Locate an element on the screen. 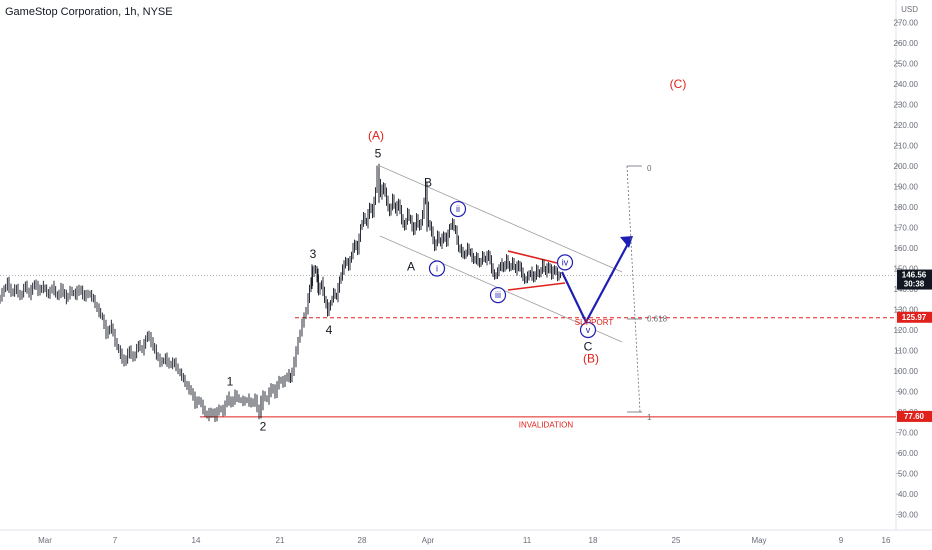 Image resolution: width=932 pixels, height=550 pixels. wave-label: B is located at coordinates (428, 182).